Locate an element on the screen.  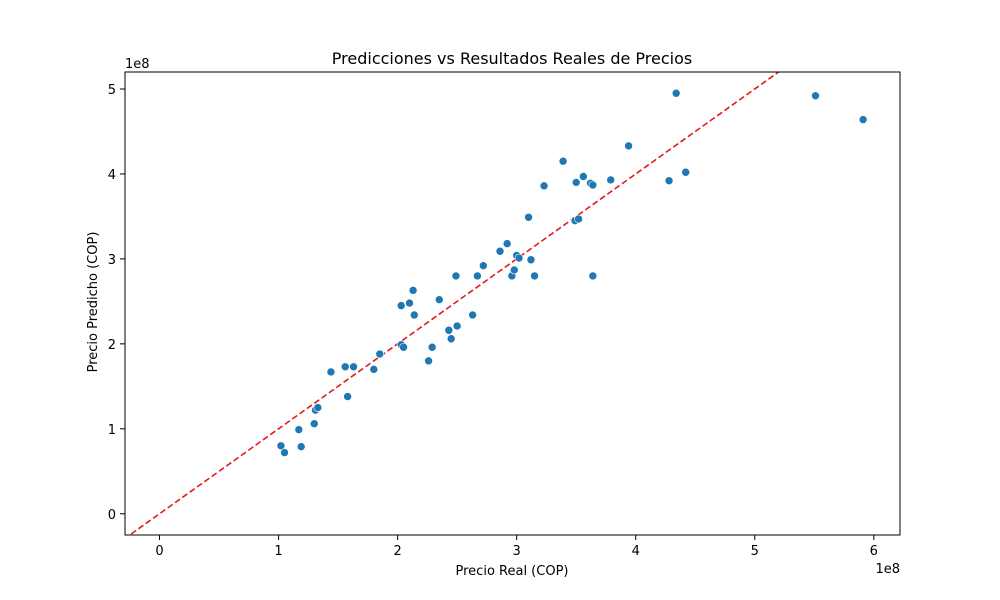
y-tick-label: 4 is located at coordinates (112, 175).